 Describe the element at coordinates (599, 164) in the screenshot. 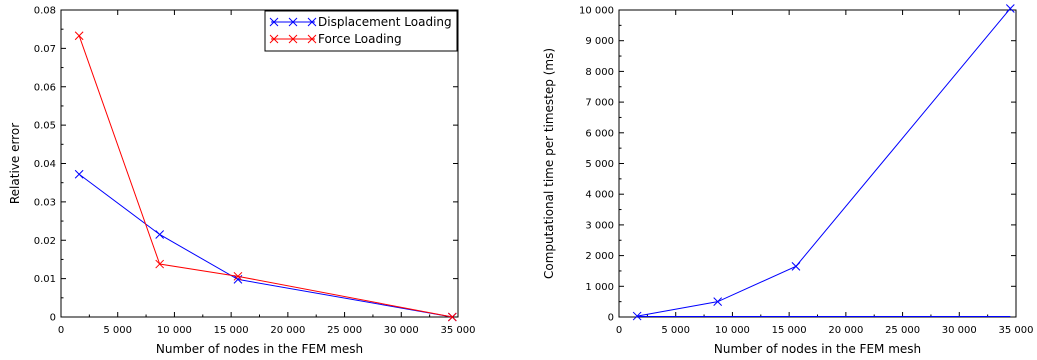

I see `y-tick-label: 5 000` at that location.